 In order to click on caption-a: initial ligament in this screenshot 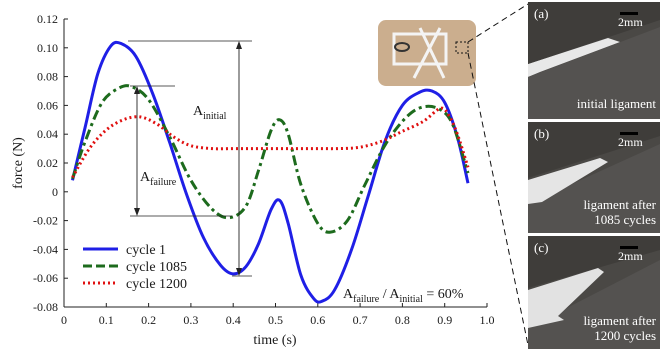, I will do `click(616, 103)`.